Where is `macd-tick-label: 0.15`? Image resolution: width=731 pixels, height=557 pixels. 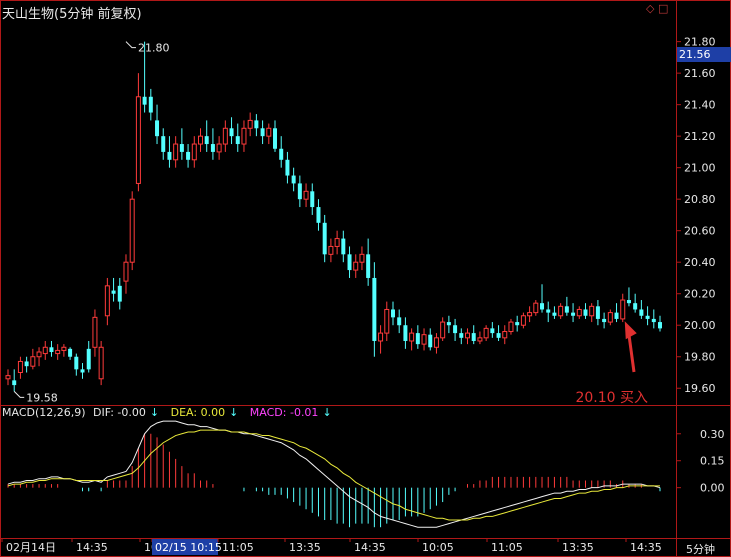
macd-tick-label: 0.15 is located at coordinates (712, 461).